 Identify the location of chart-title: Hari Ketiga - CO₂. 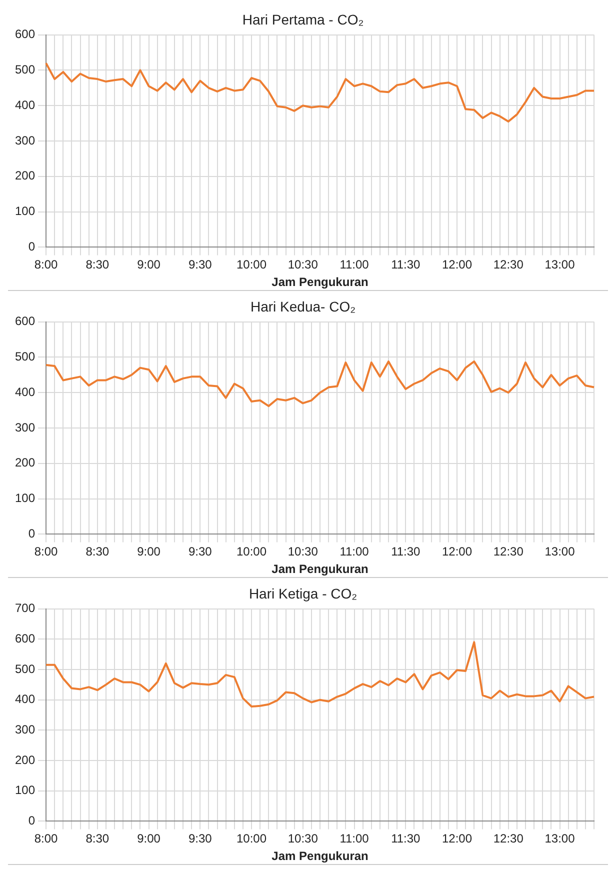
(303, 593).